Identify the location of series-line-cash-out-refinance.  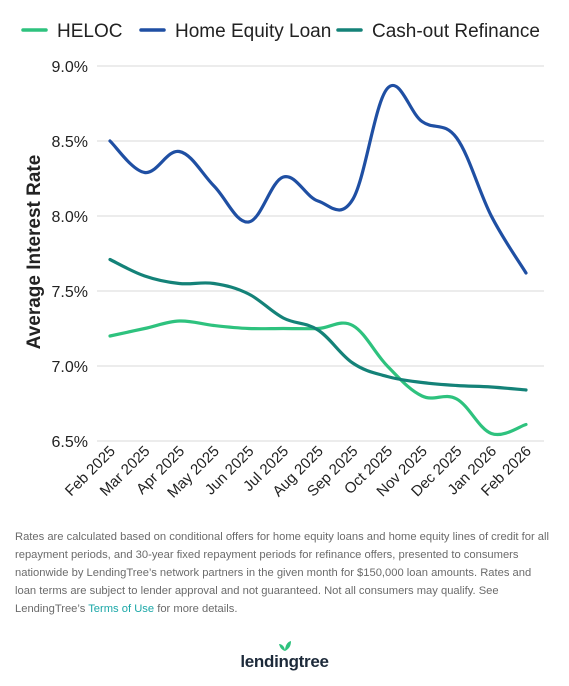
(318, 324).